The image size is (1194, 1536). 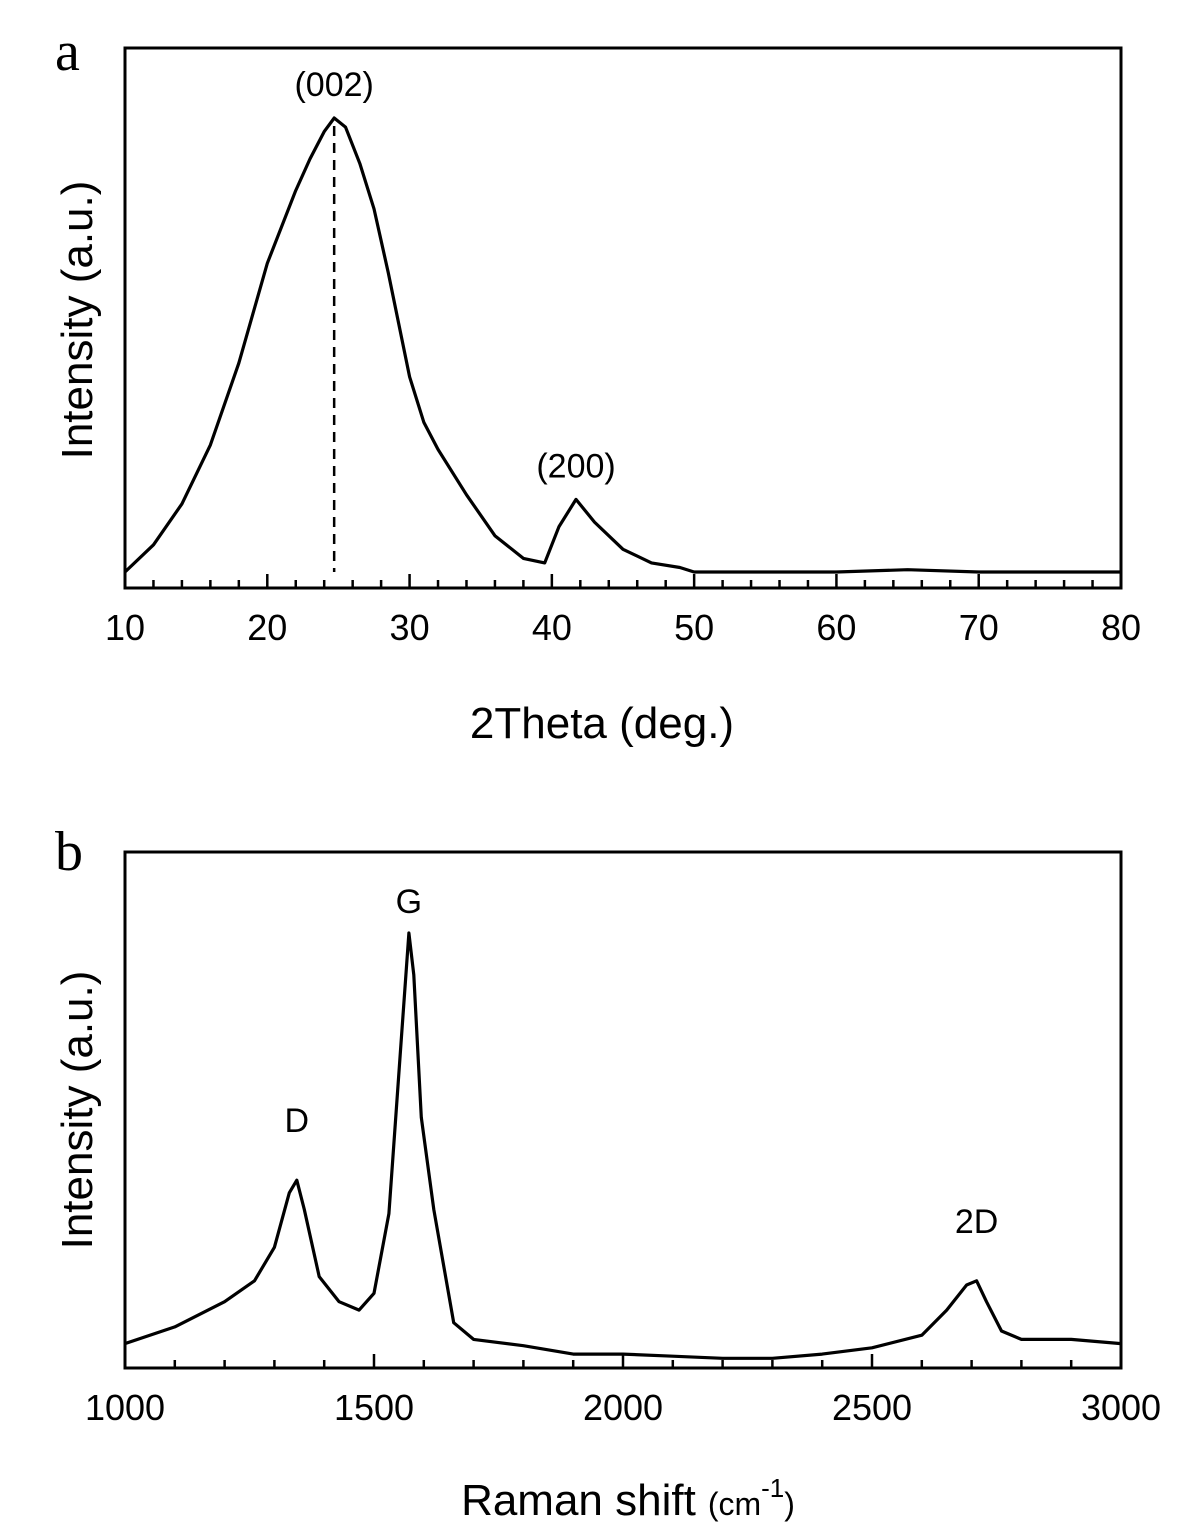 What do you see at coordinates (623, 581) in the screenshot?
I see `panel-a-ticks` at bounding box center [623, 581].